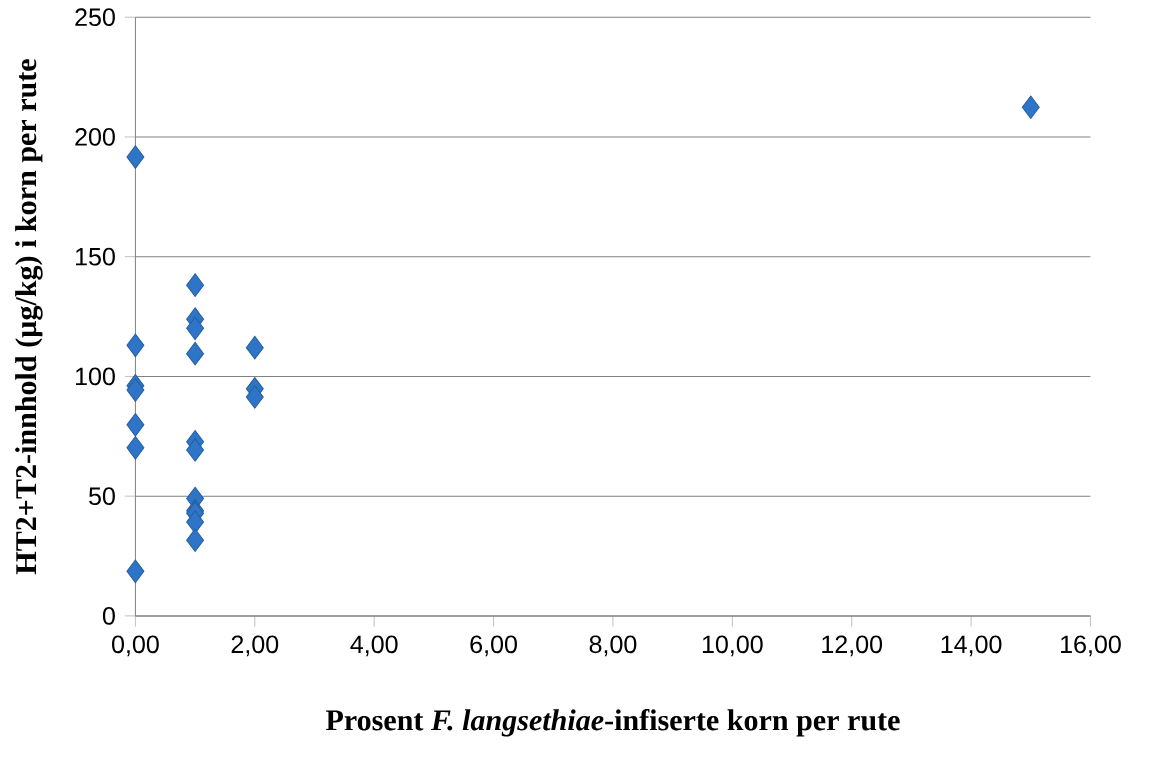 The height and width of the screenshot is (780, 1176). What do you see at coordinates (95, 376) in the screenshot?
I see `y-tick-label: 100` at bounding box center [95, 376].